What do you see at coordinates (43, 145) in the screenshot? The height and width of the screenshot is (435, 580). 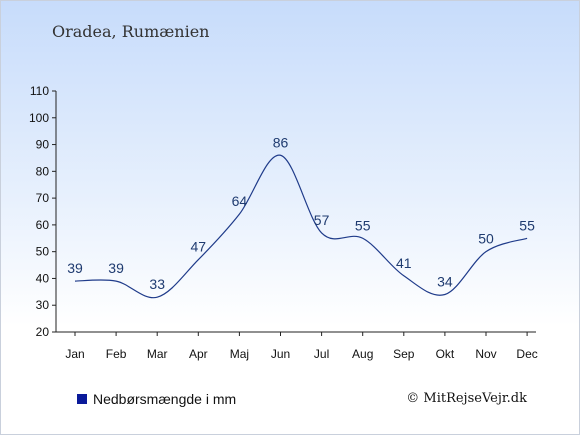 I see `y-tick-label: 90` at bounding box center [43, 145].